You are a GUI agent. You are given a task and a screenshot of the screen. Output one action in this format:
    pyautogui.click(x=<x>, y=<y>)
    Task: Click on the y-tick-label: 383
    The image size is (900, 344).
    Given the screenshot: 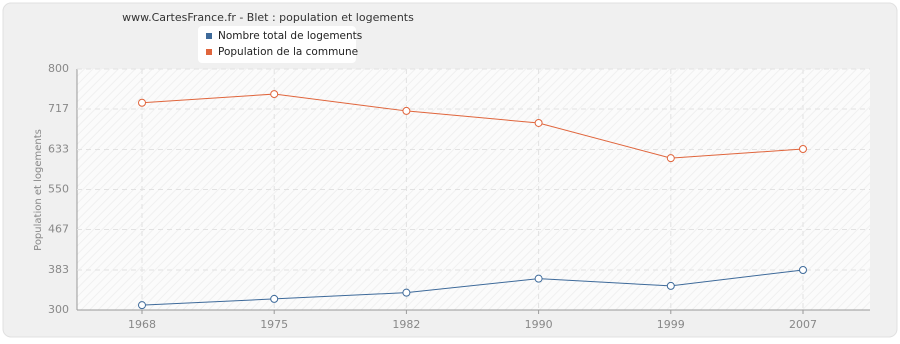 What is the action you would take?
    pyautogui.click(x=58, y=269)
    